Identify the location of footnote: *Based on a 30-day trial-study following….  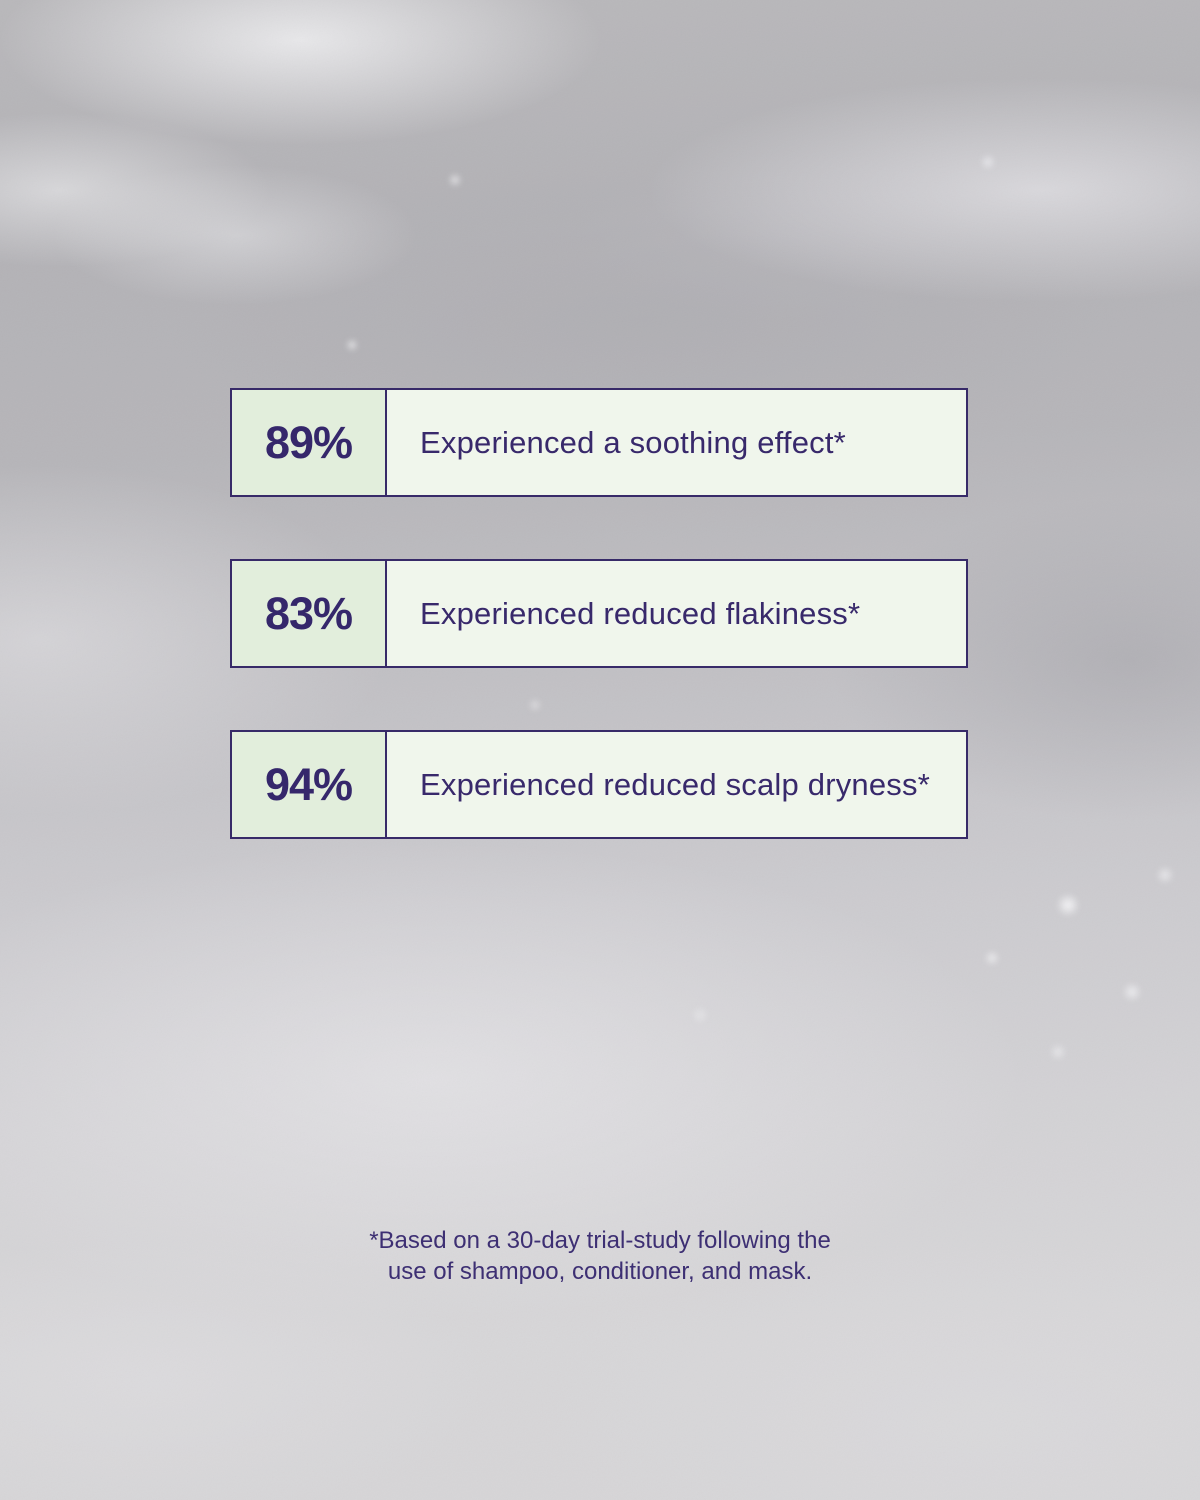
(600, 1256).